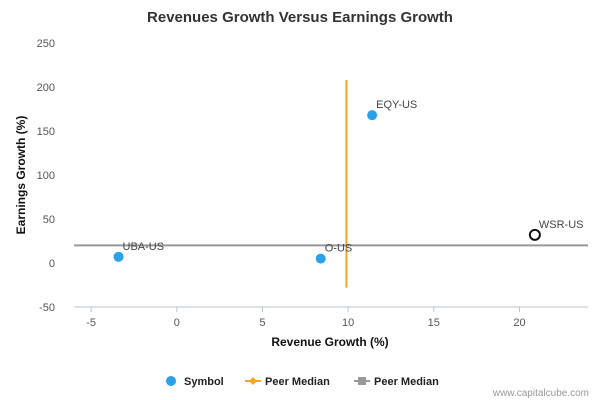  What do you see at coordinates (47, 308) in the screenshot?
I see `y-tick-label: -50` at bounding box center [47, 308].